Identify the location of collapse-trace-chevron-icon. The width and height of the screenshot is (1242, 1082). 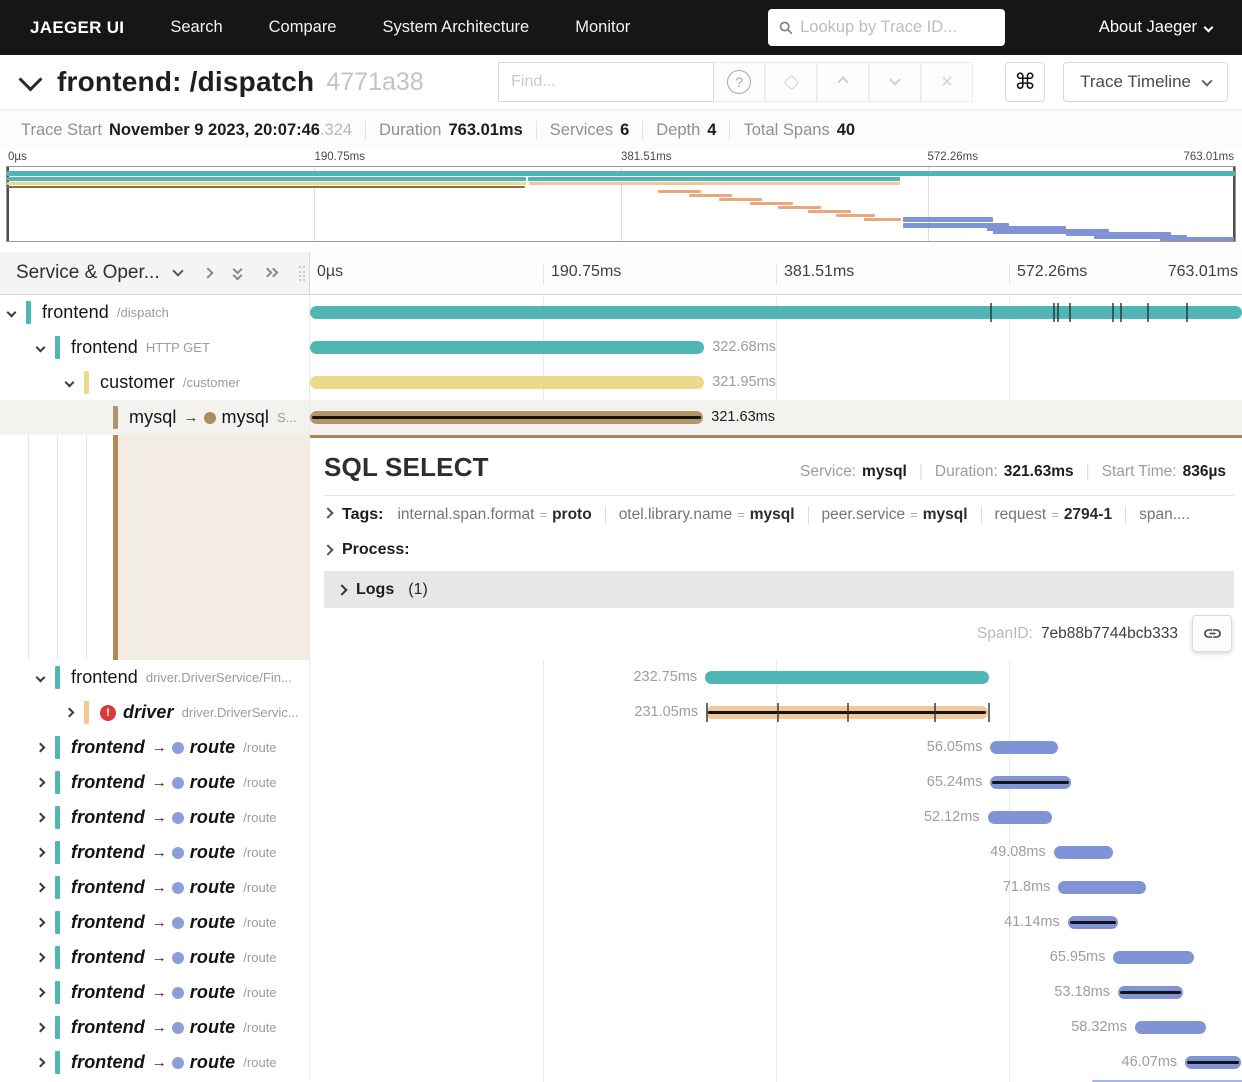
(30, 79).